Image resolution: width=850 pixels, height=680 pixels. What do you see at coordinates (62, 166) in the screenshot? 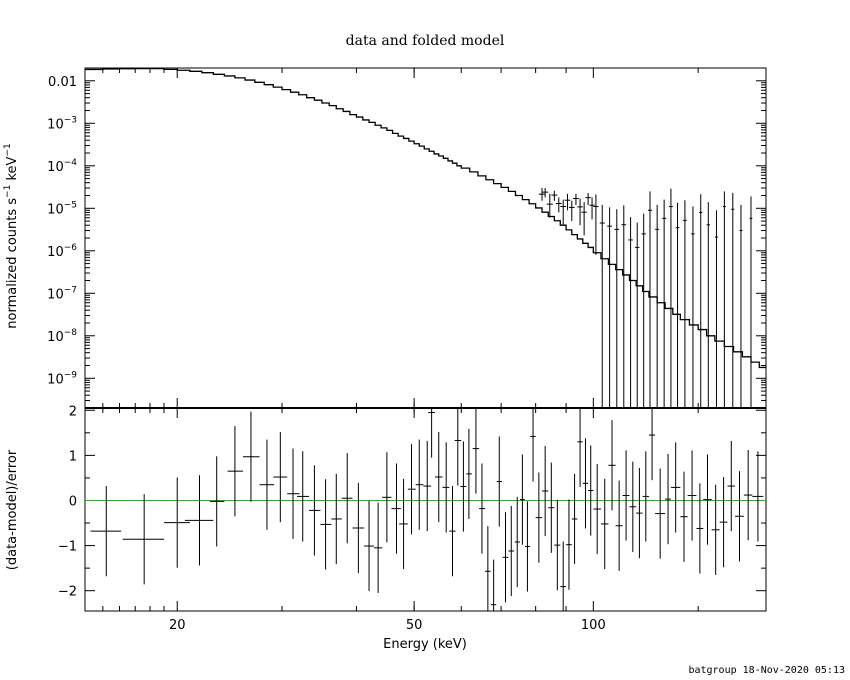
I see `y-tick-label: 10⁻⁴` at bounding box center [62, 166].